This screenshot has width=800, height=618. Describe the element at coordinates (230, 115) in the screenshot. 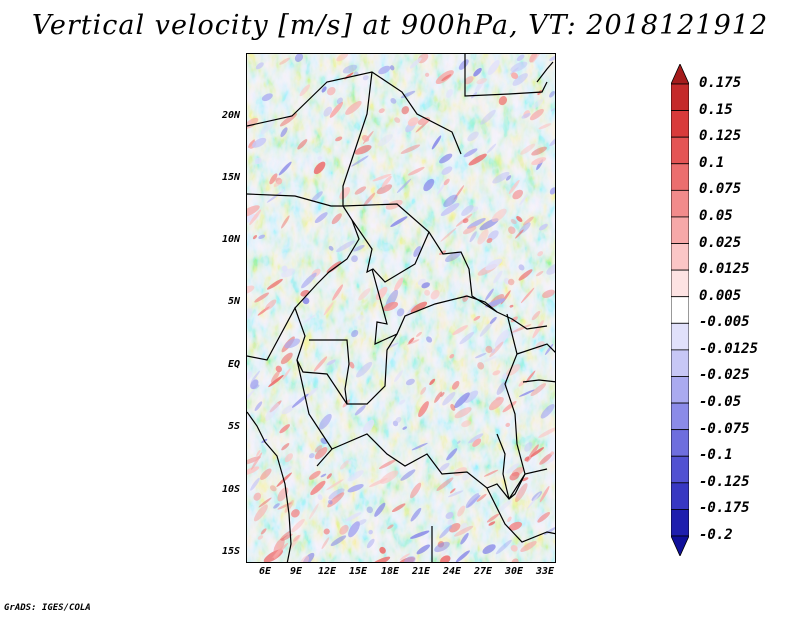

I see `lat-tick-label: 20N` at that location.